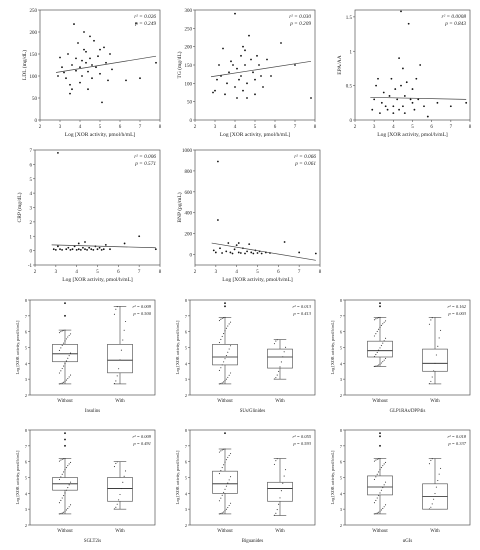 This screenshot has height=550, width=480. I want to click on y-tick-label: 0, so click(31, 252).